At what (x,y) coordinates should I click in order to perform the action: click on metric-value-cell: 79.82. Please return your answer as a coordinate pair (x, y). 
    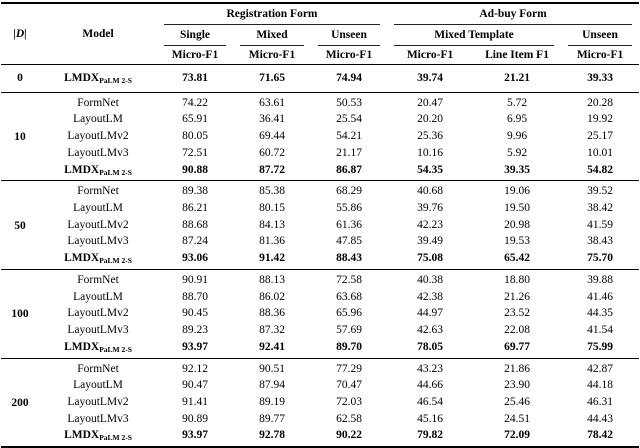
    Looking at the image, I should click on (430, 435).